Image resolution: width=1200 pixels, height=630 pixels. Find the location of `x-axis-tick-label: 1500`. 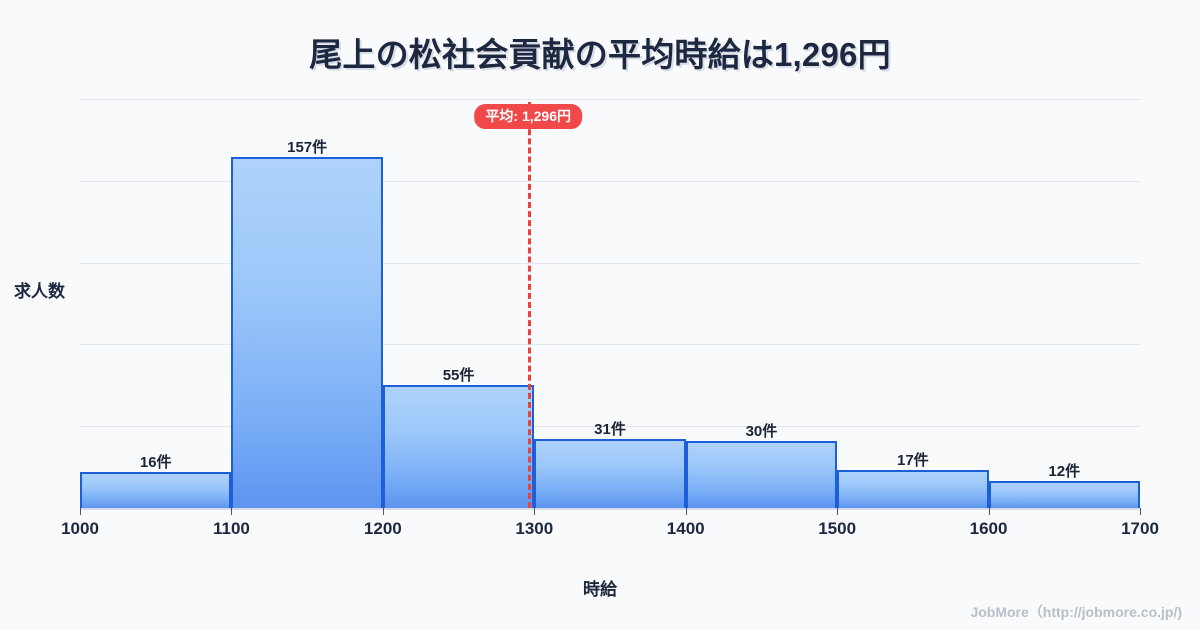

x-axis-tick-label: 1500 is located at coordinates (837, 528).